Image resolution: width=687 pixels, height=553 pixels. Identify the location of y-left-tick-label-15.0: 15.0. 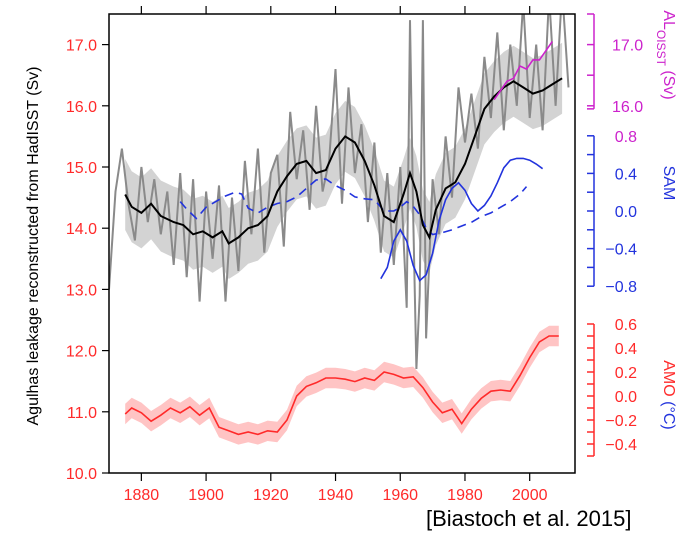
(81, 168).